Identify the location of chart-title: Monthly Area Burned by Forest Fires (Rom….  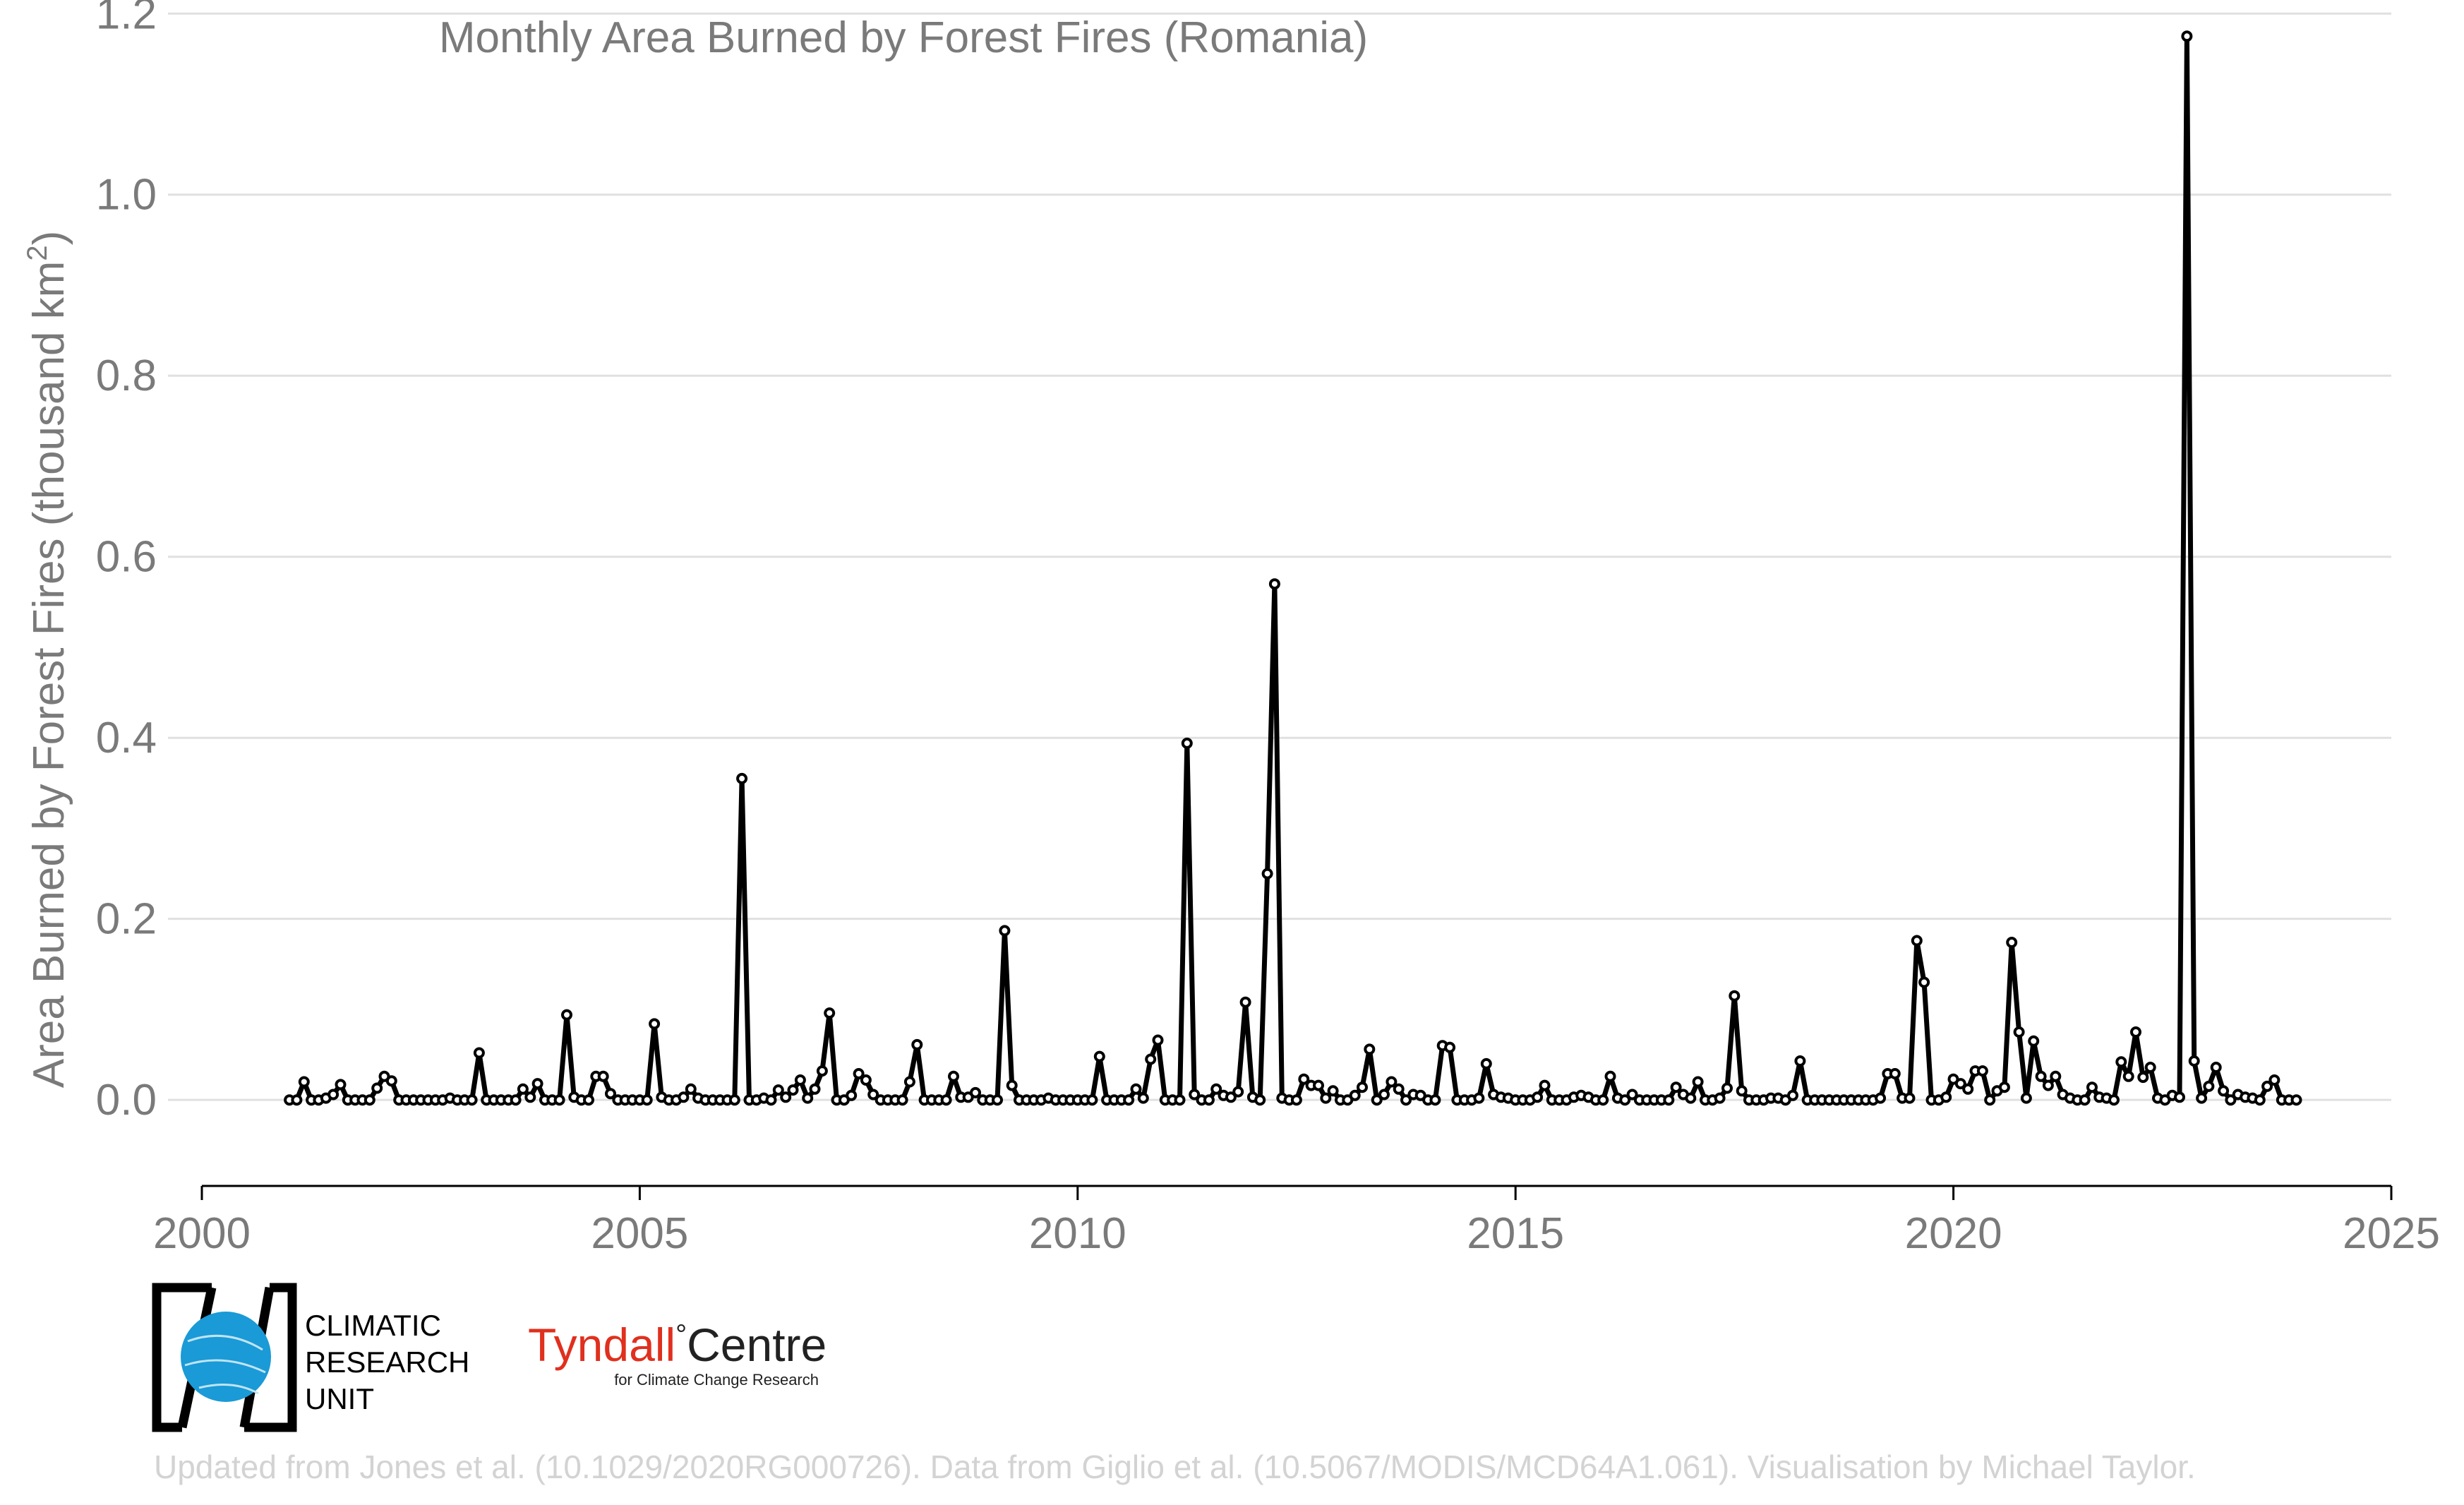
(903, 37).